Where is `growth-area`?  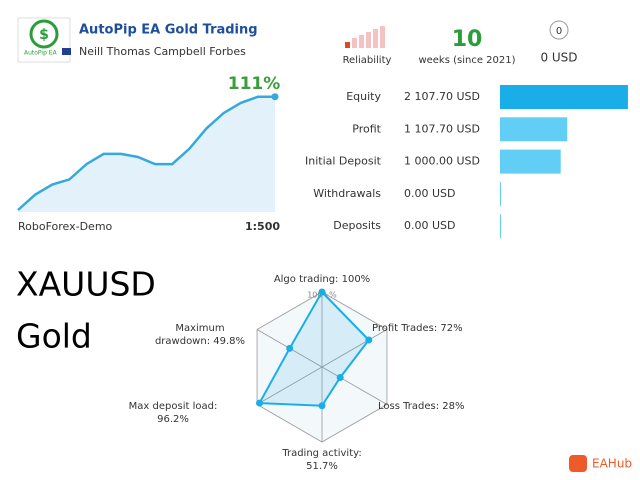 growth-area is located at coordinates (146, 154).